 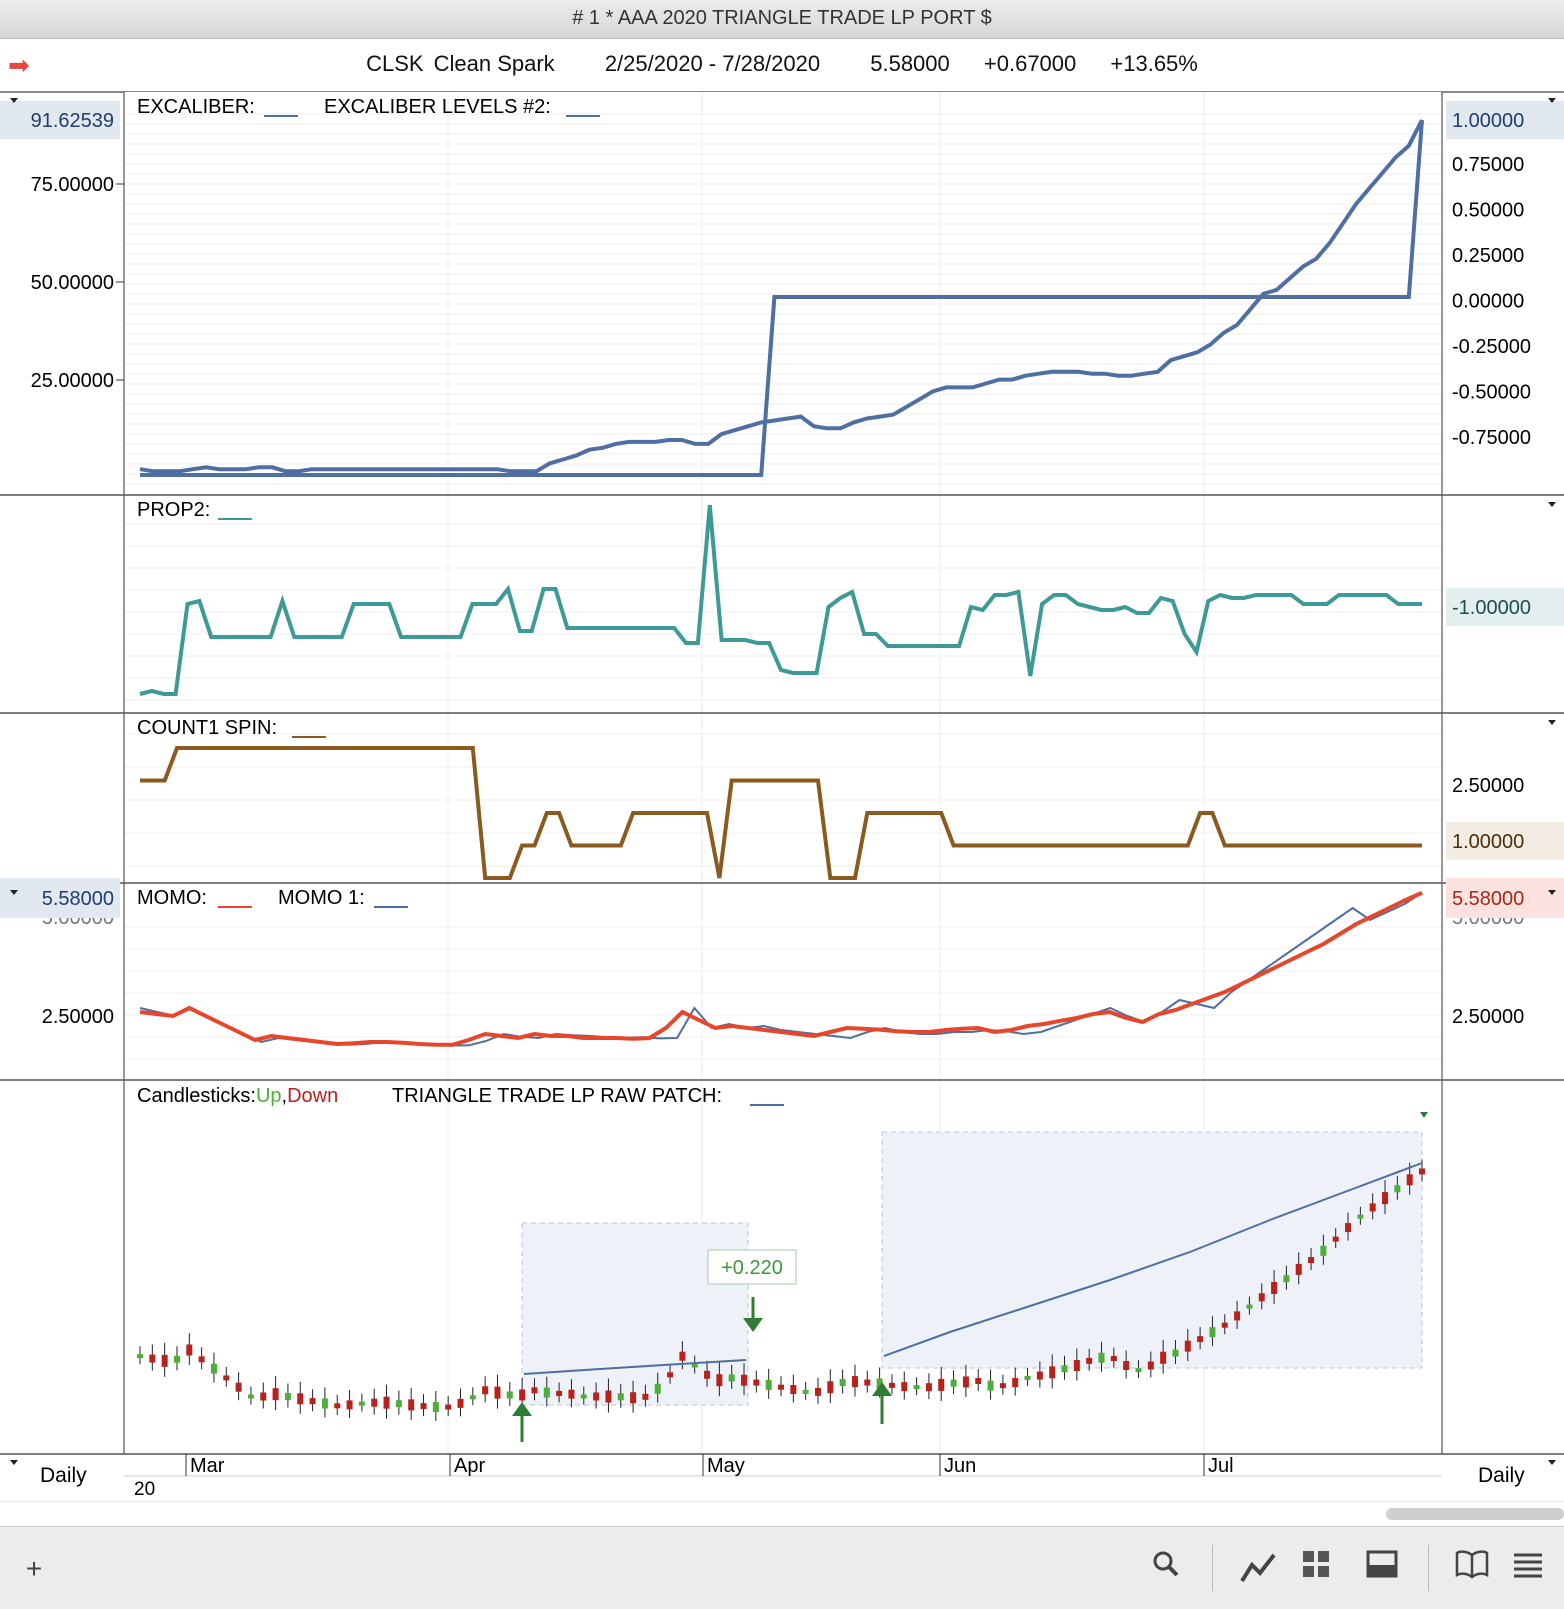 I want to click on momo-right-tick: 2.50000, so click(x=1488, y=1017).